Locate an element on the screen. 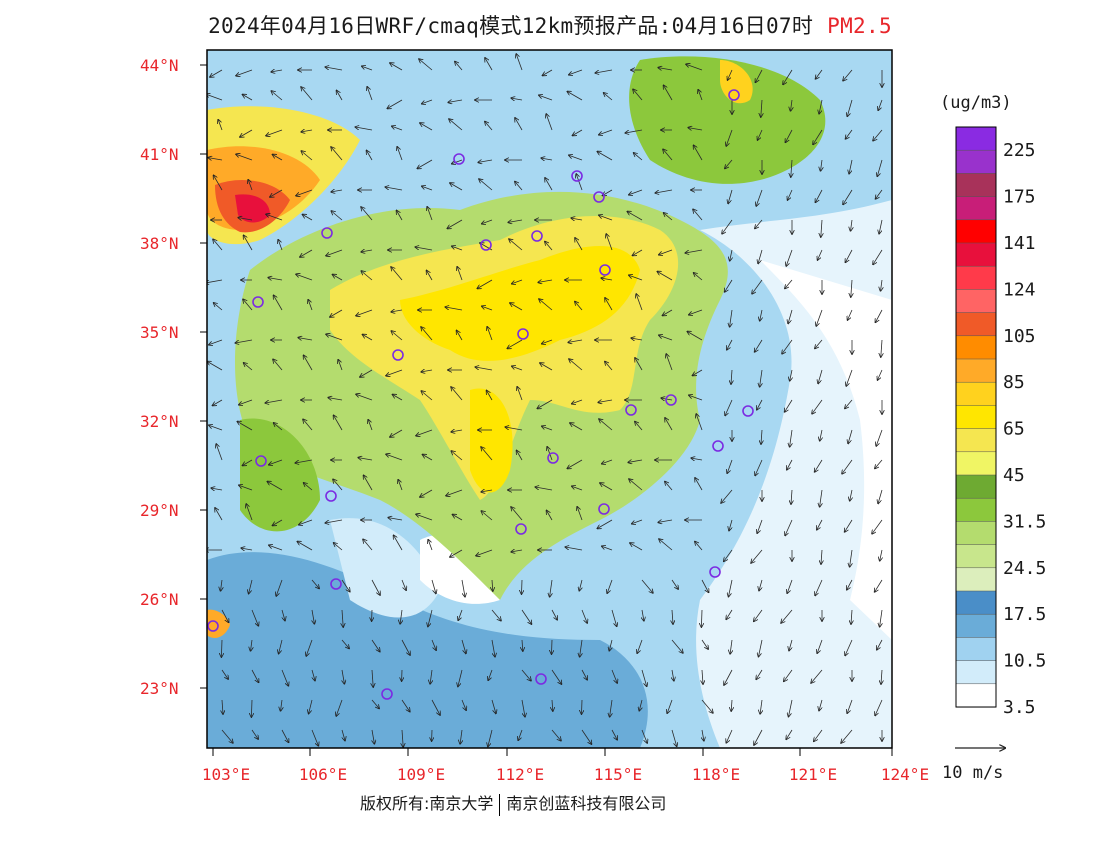 Image resolution: width=1100 pixels, height=850 pixels. legend-label: 17.5 is located at coordinates (1024, 614).